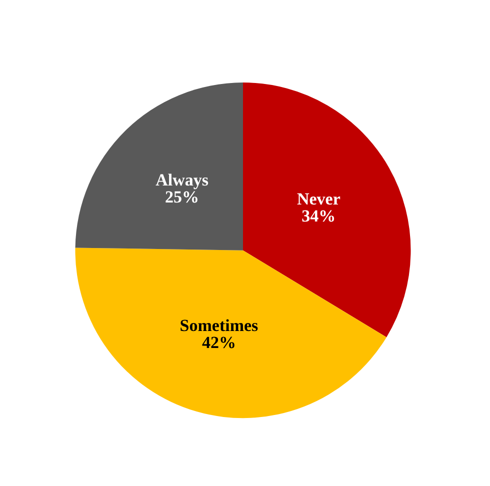 This screenshot has width=490, height=486. What do you see at coordinates (319, 216) in the screenshot?
I see `data-label: 34%` at bounding box center [319, 216].